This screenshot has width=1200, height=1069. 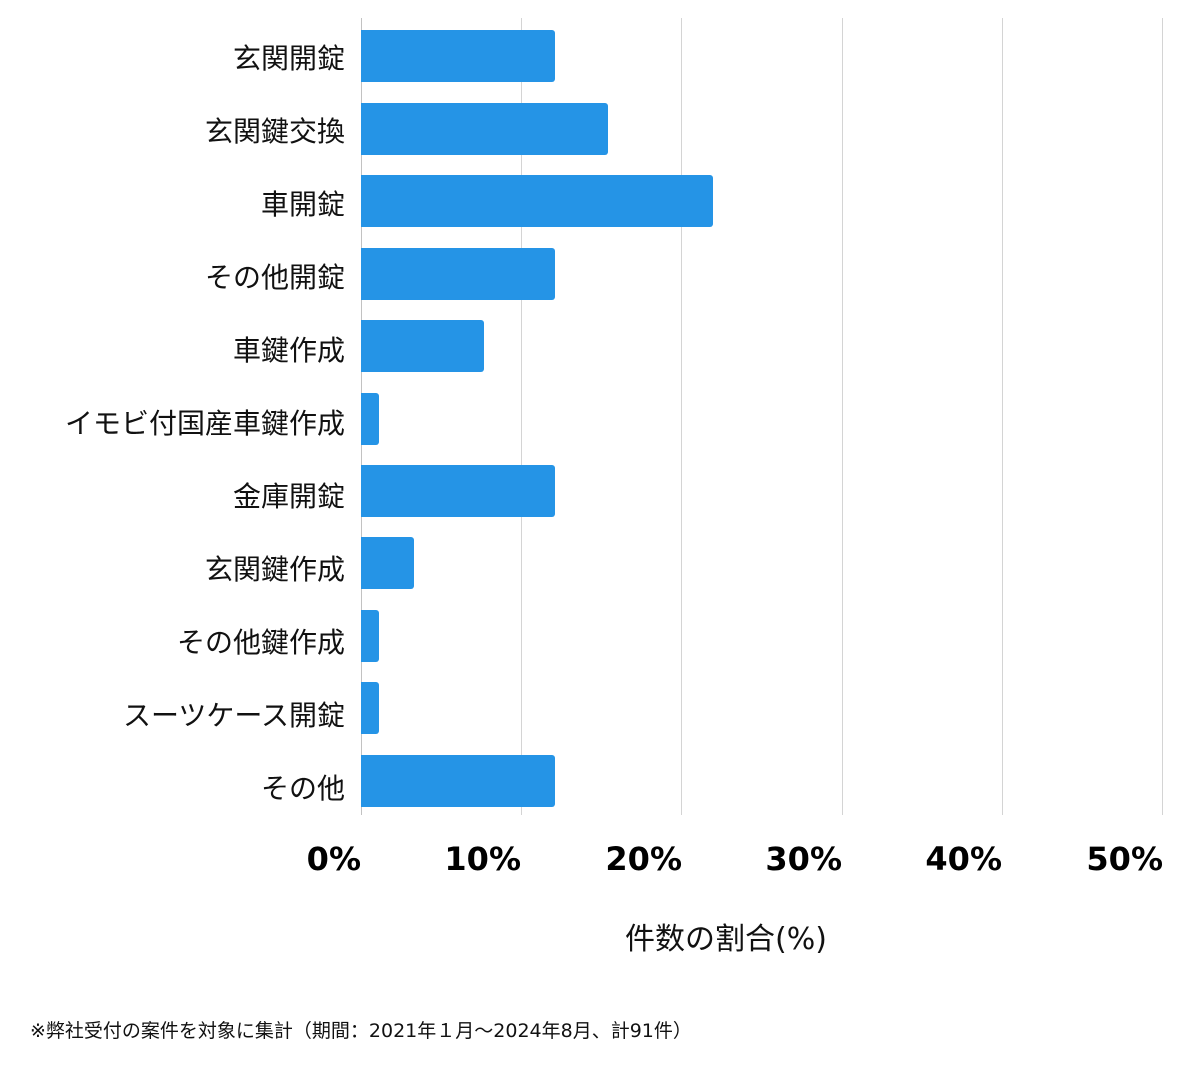 I want to click on category-label: 金庫開錠, so click(x=288, y=496).